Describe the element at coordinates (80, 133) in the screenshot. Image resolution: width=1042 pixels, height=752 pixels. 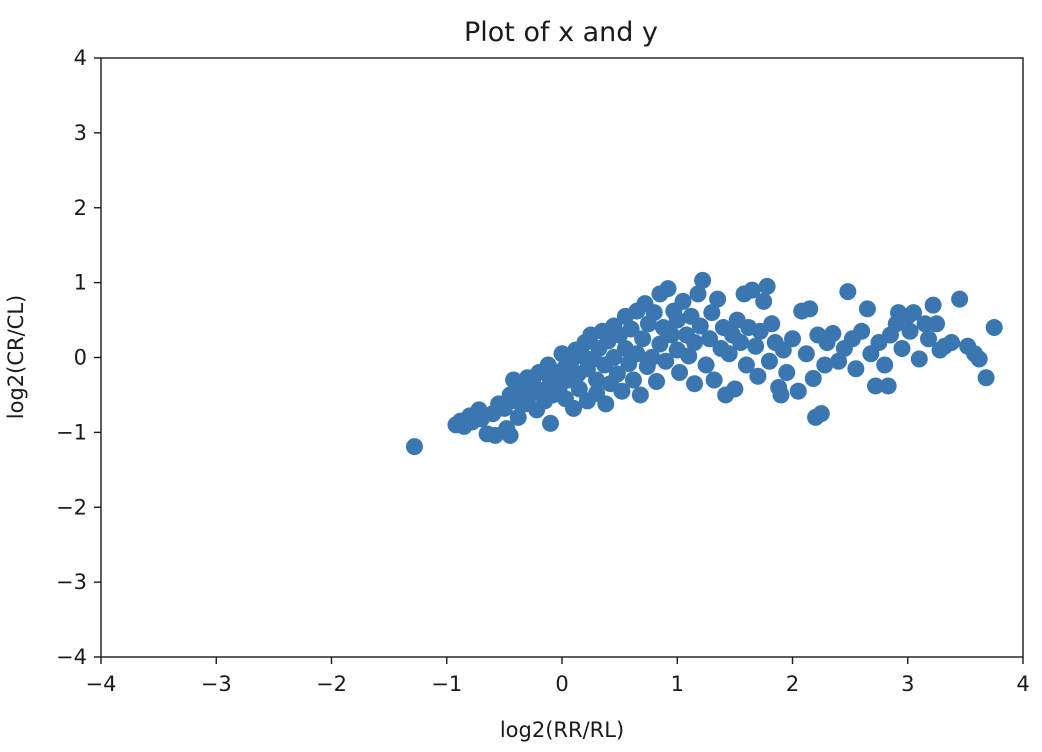
I see `y-tick-label: 3` at that location.